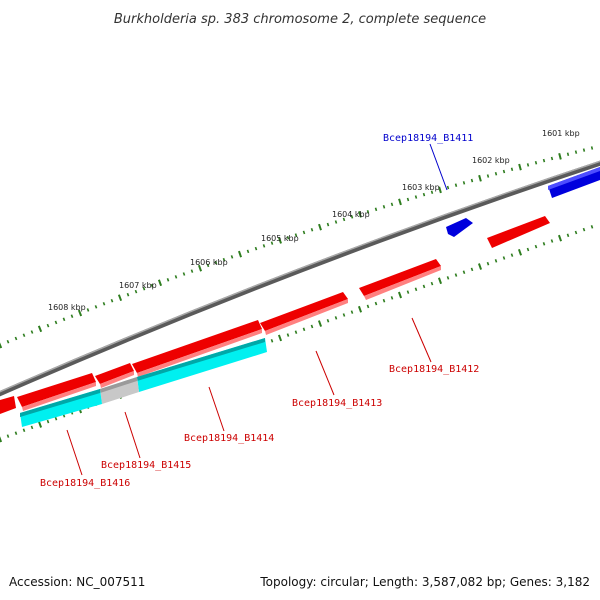 Image resolution: width=600 pixels, height=600 pixels. I want to click on scale-label-1604: 1604 kbp, so click(351, 214).